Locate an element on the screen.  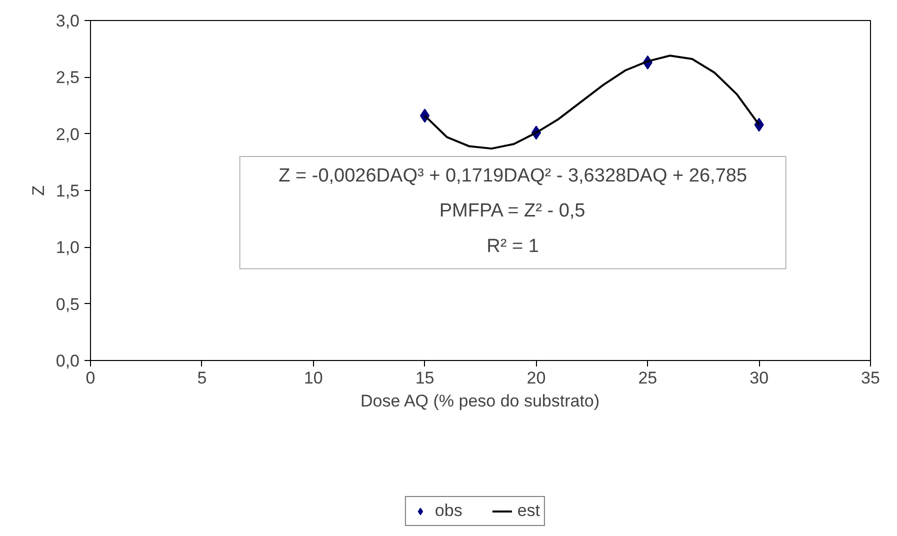
x-tick-label: 25 is located at coordinates (648, 378).